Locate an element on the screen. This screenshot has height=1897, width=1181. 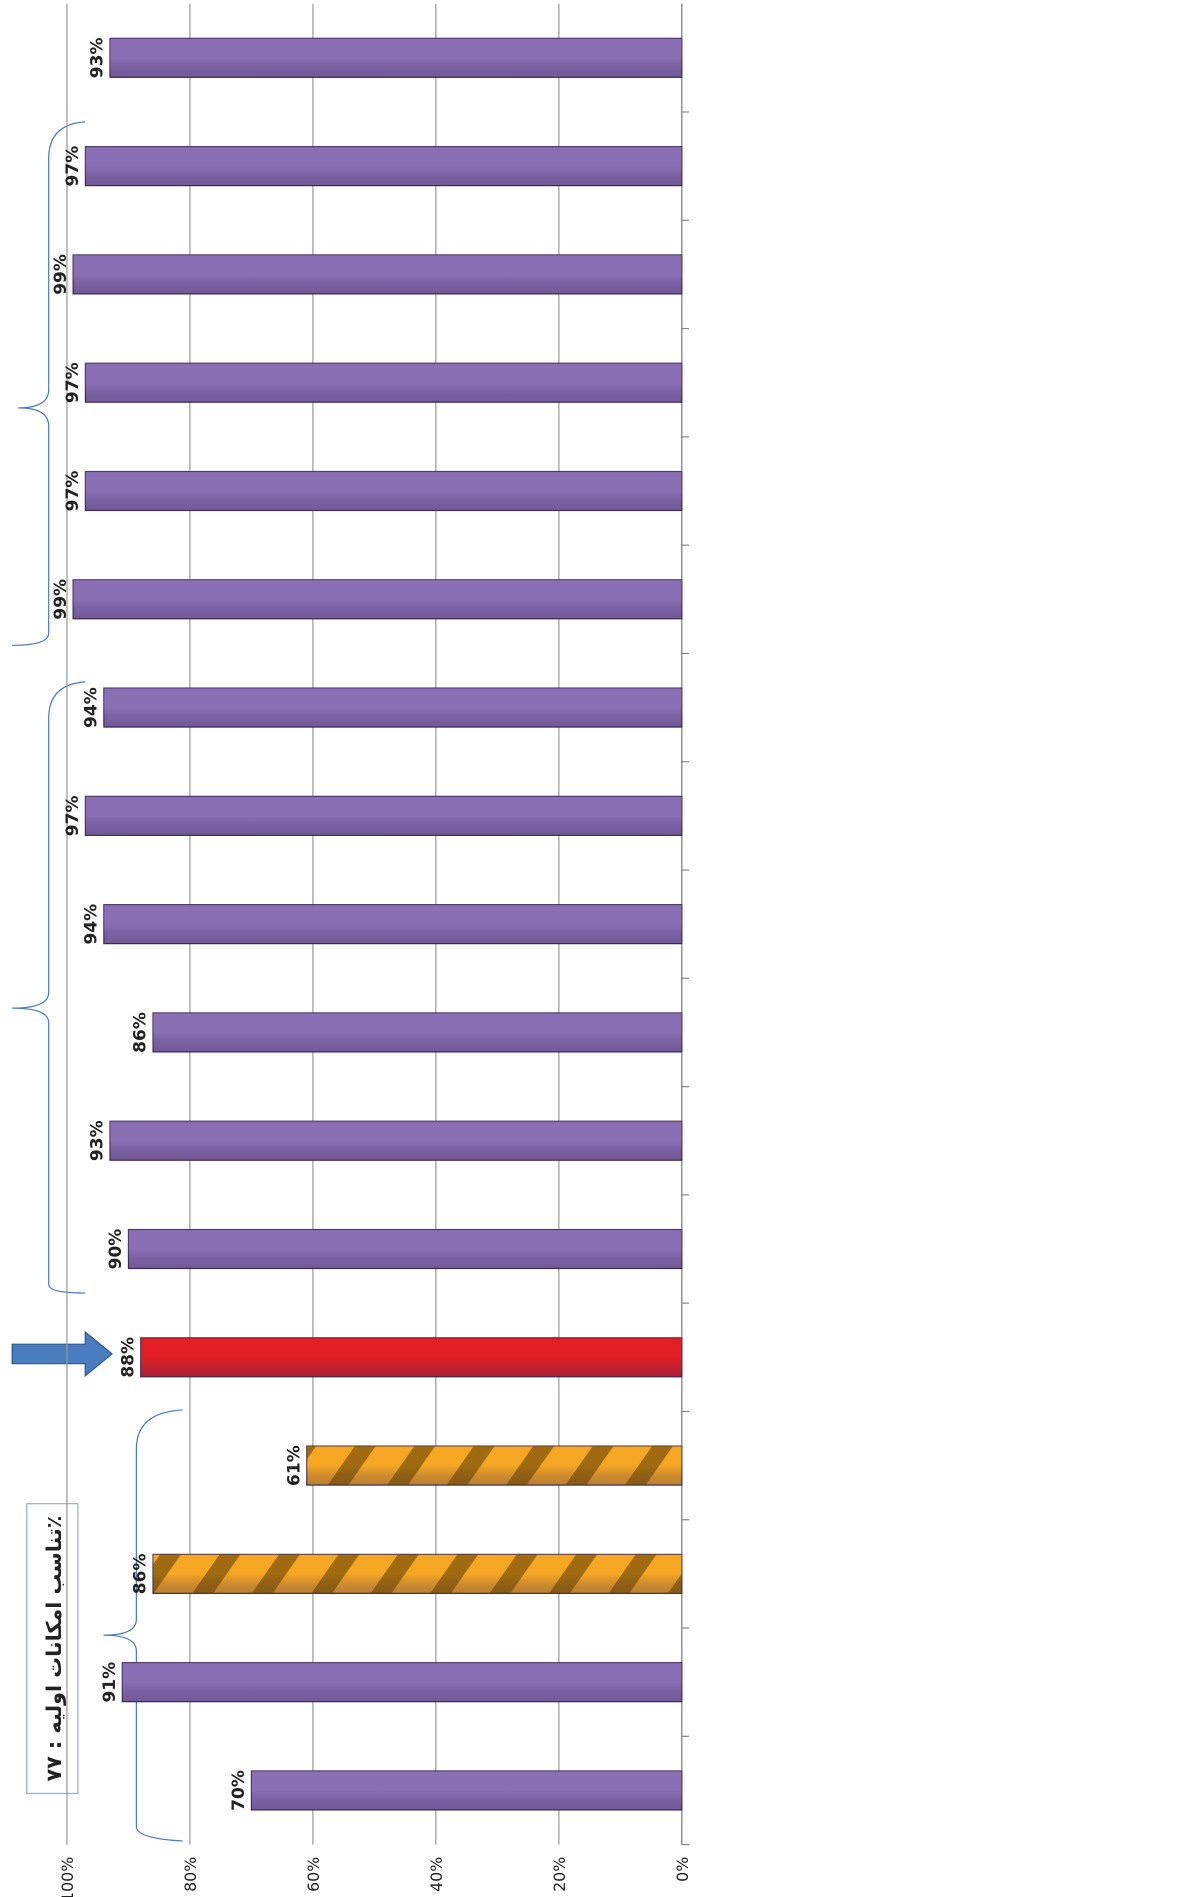
braces is located at coordinates (97, 981).